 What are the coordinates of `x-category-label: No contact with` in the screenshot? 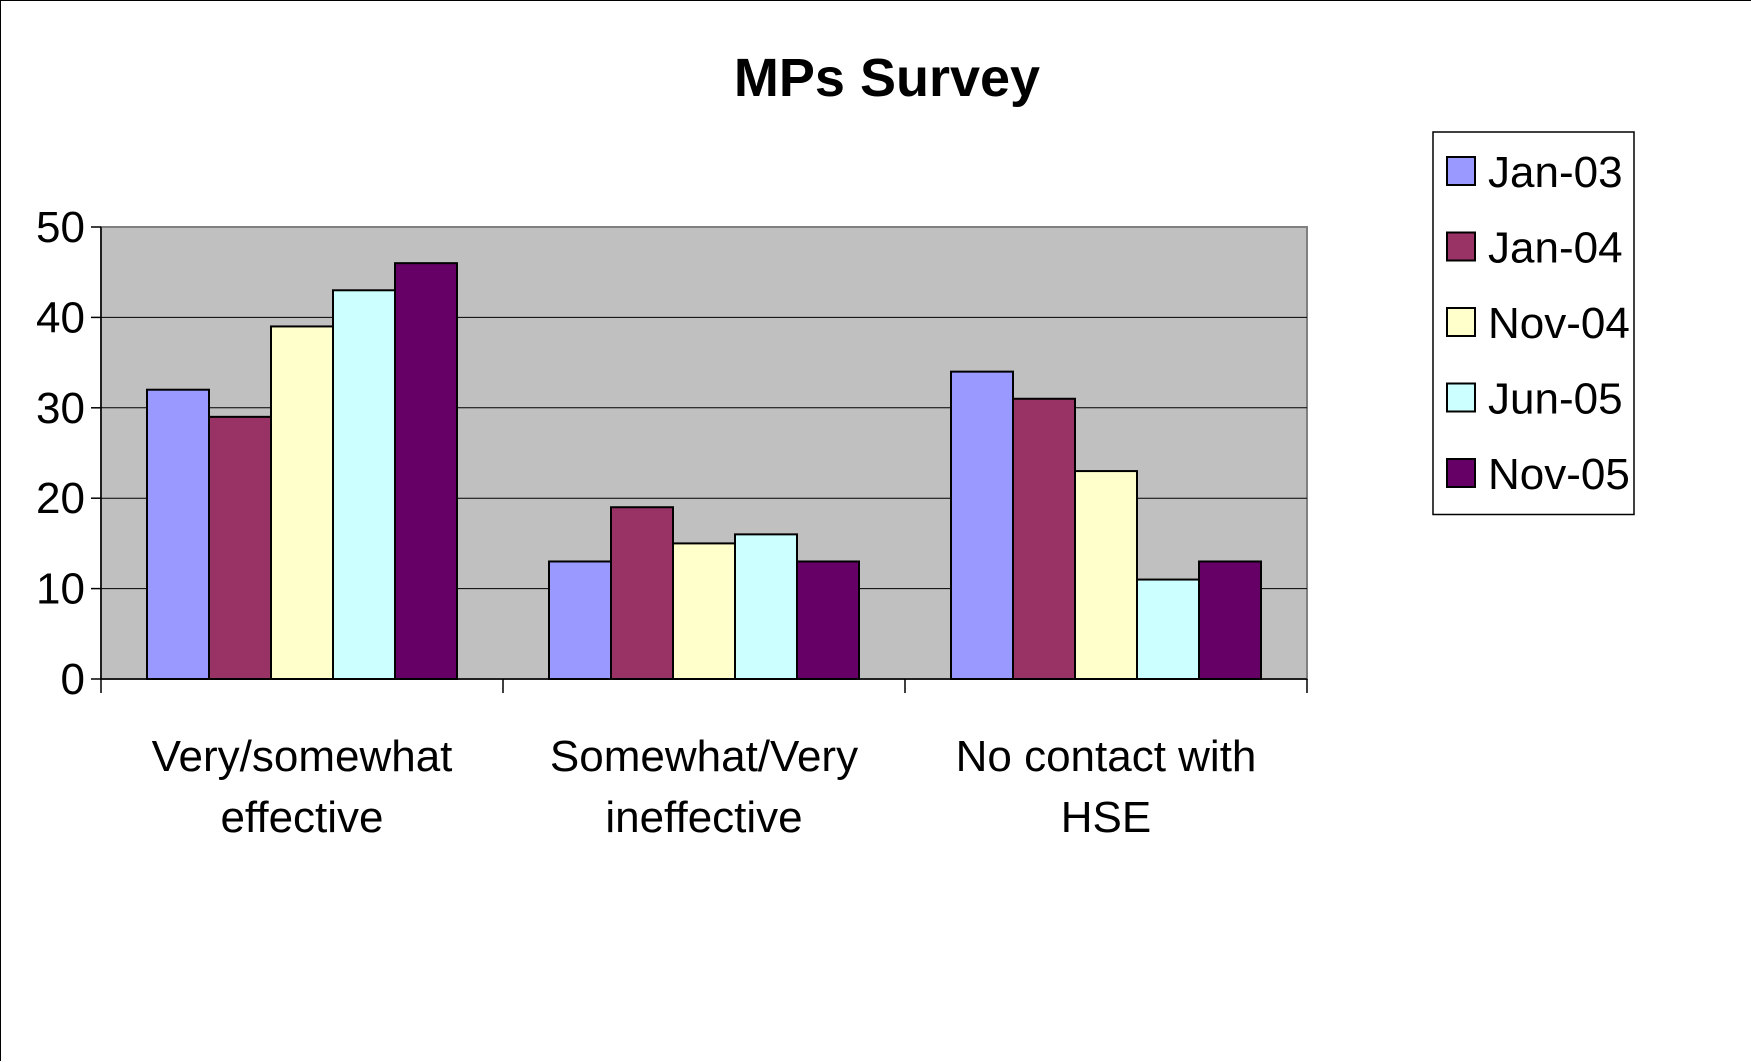 It's located at (1106, 756).